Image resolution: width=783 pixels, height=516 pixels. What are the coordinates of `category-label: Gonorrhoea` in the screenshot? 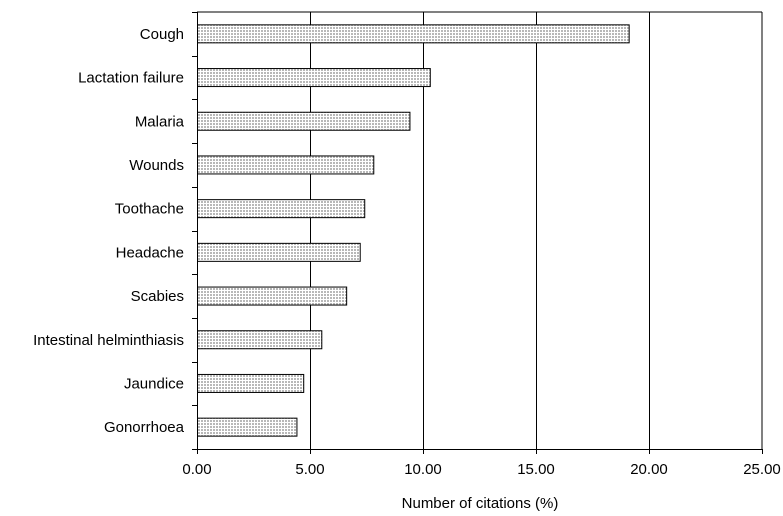 It's located at (144, 427).